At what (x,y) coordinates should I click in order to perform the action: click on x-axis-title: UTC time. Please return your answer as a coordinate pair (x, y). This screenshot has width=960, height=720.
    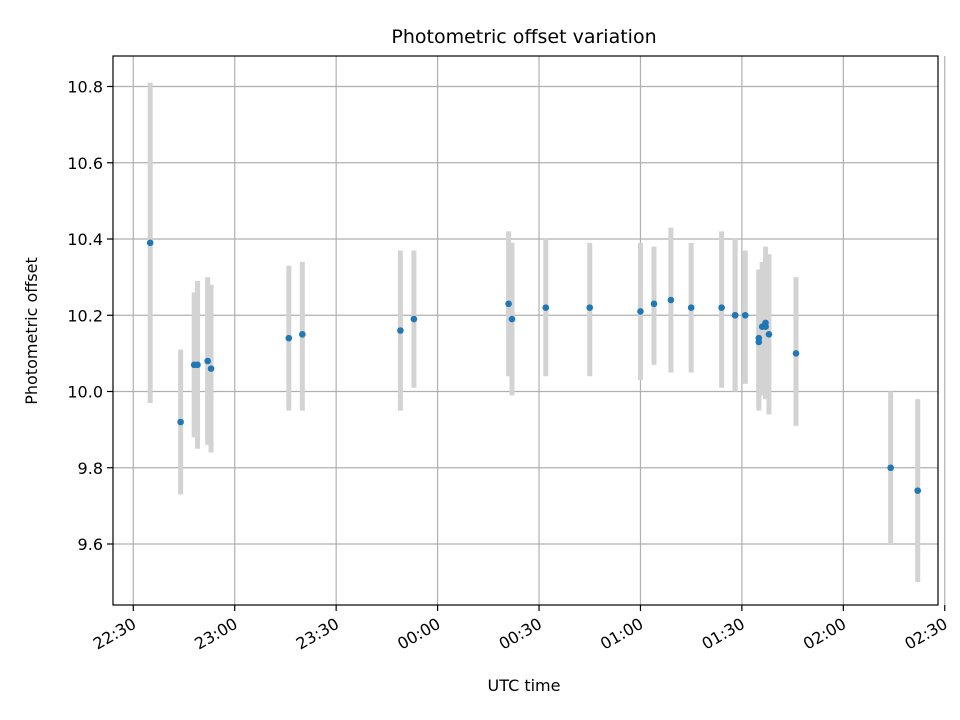
    Looking at the image, I should click on (524, 685).